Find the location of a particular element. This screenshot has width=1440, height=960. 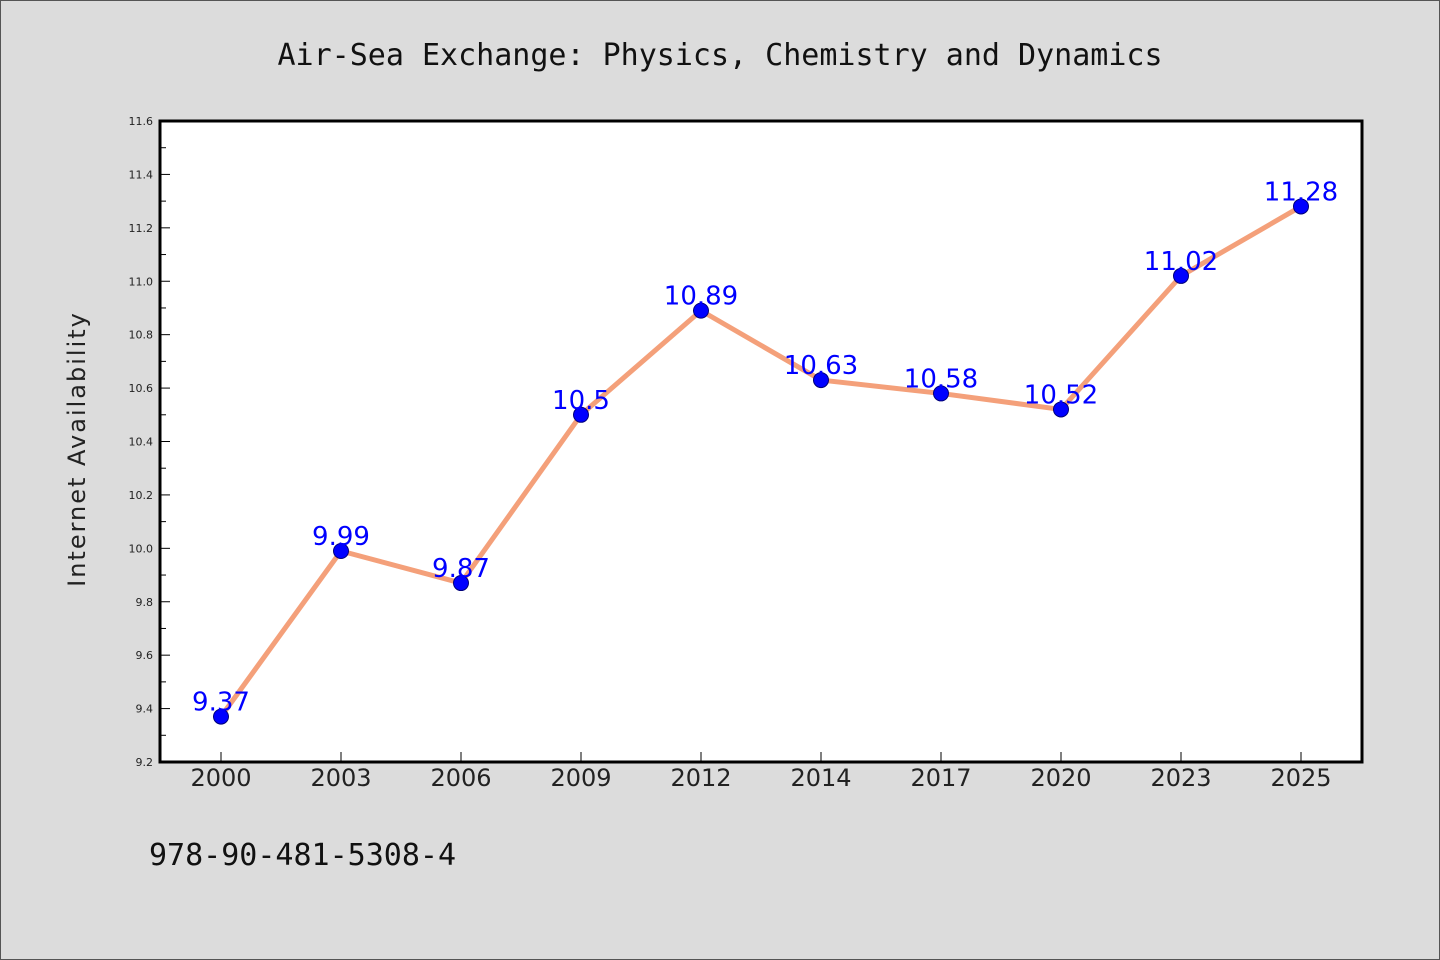

x-tick-label: 2020 is located at coordinates (1060, 778).